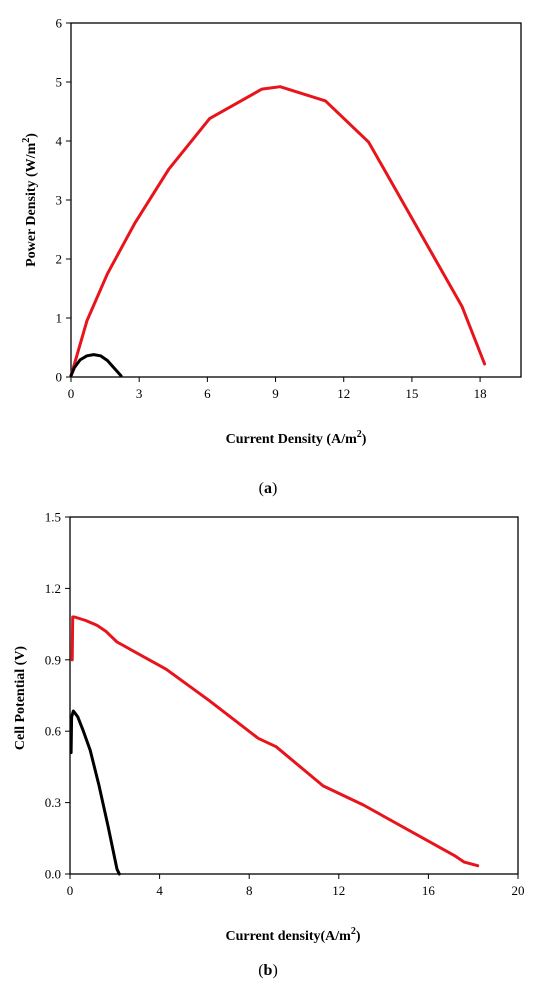 The width and height of the screenshot is (550, 995). I want to click on x-tick-label-b: 4, so click(159, 890).